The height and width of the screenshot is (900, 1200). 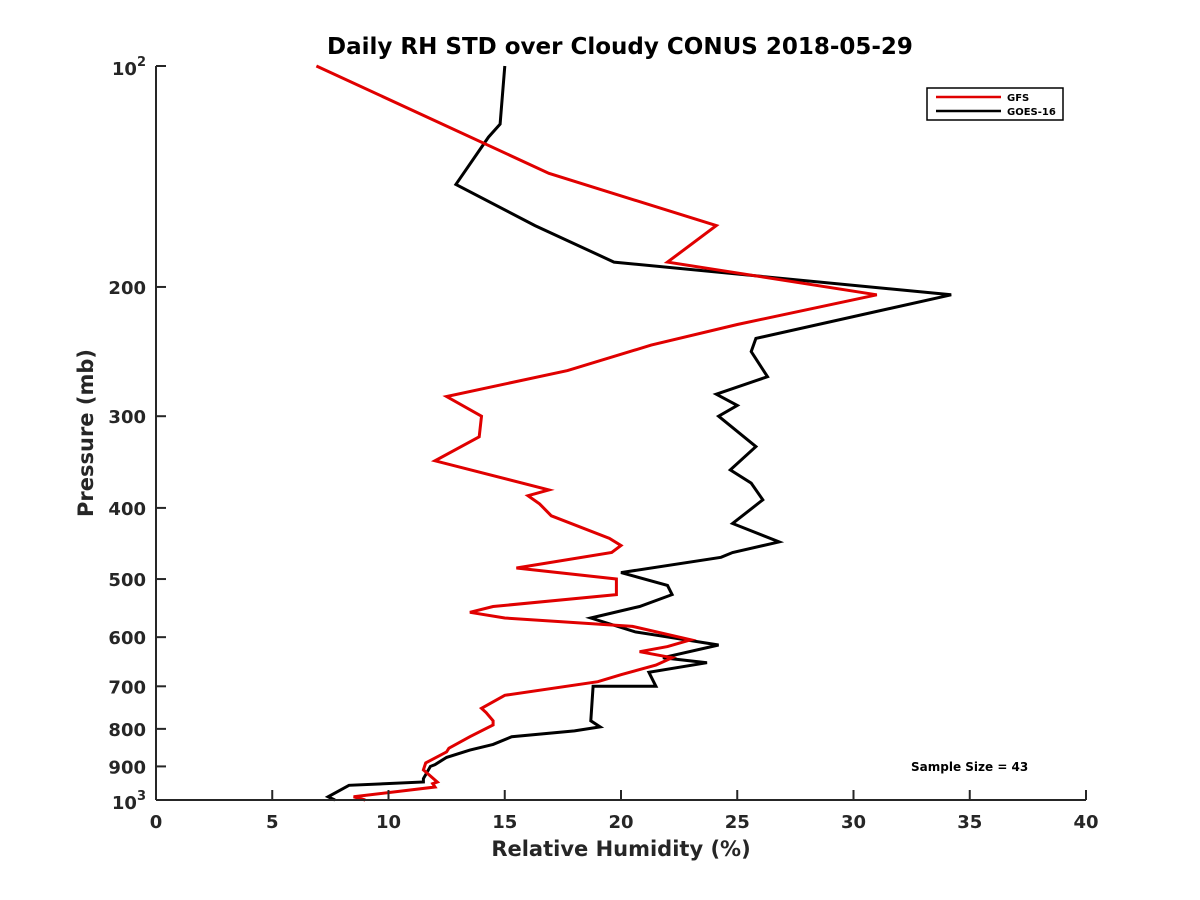 What do you see at coordinates (124, 803) in the screenshot?
I see `y-tick-bottom-base: 10` at bounding box center [124, 803].